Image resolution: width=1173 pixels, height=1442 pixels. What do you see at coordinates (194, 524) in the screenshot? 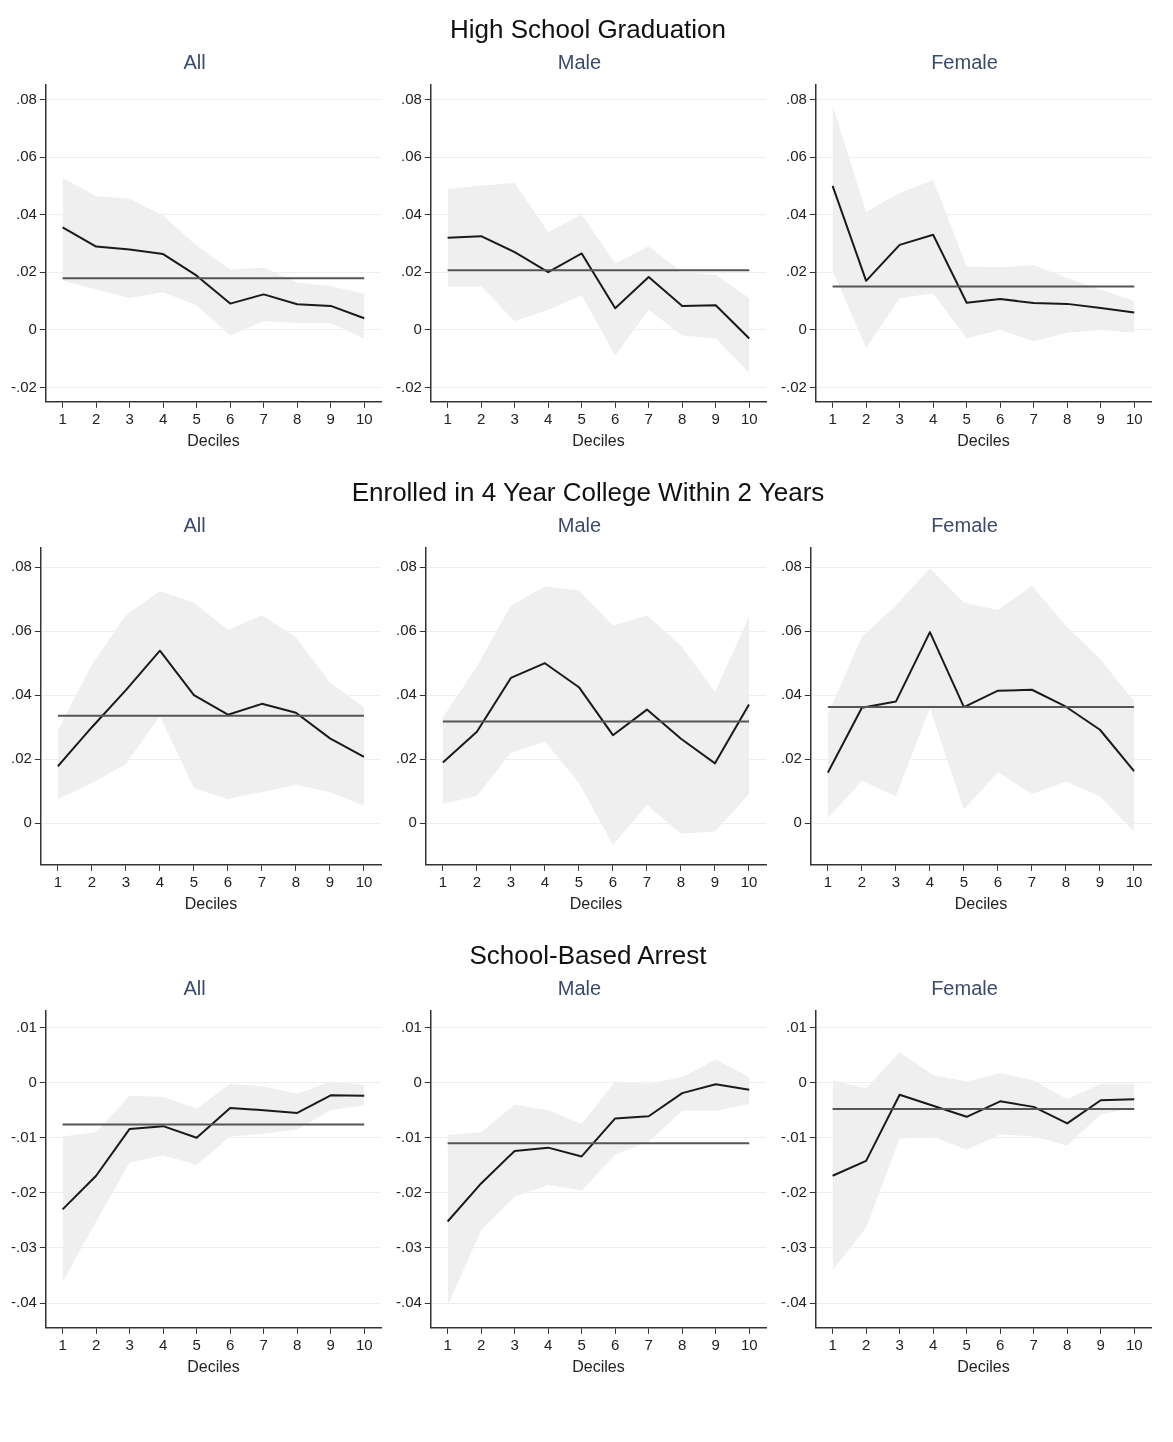
I see `chart-title: All` at bounding box center [194, 524].